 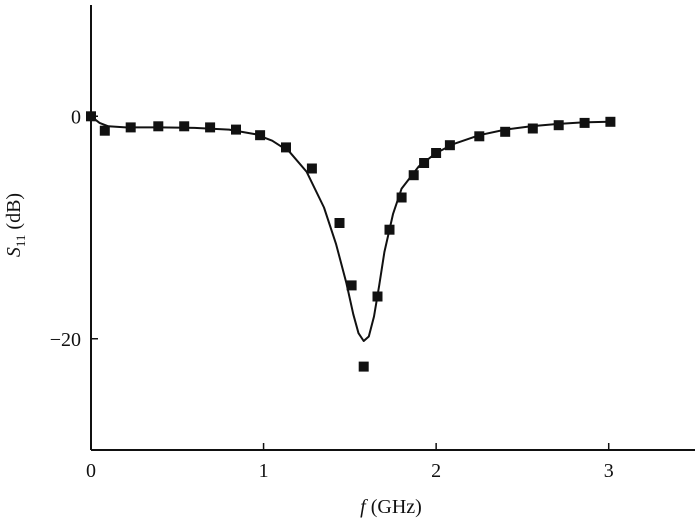 I want to click on x-tick-label: 0, so click(x=91, y=471).